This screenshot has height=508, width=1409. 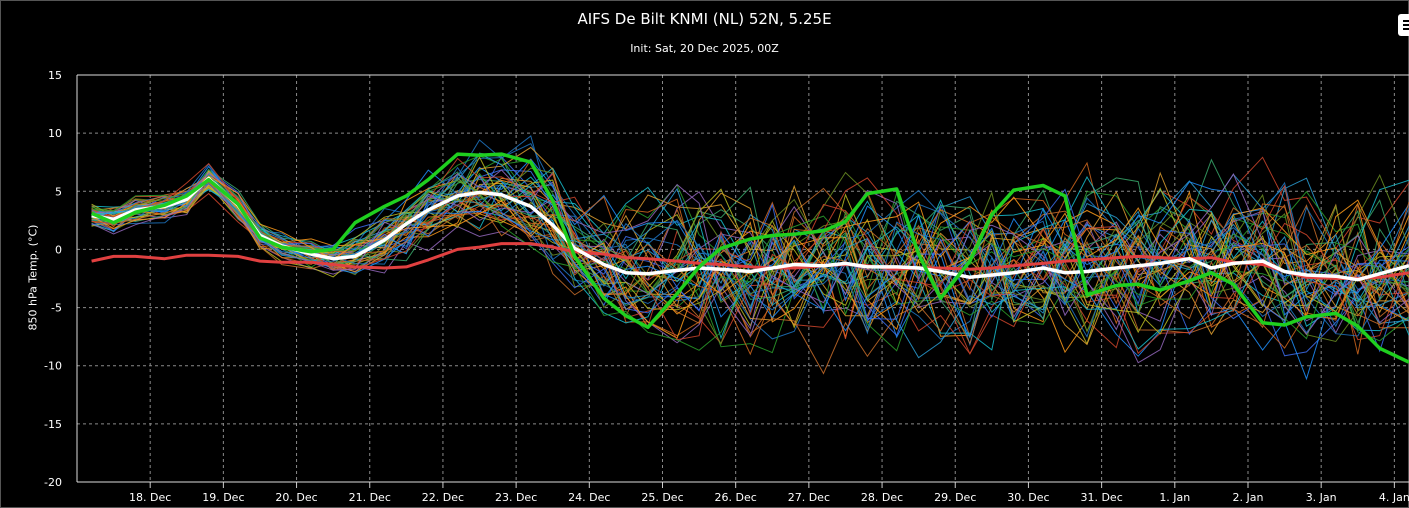 I want to click on x-tick-label: 19. Dec, so click(x=223, y=497).